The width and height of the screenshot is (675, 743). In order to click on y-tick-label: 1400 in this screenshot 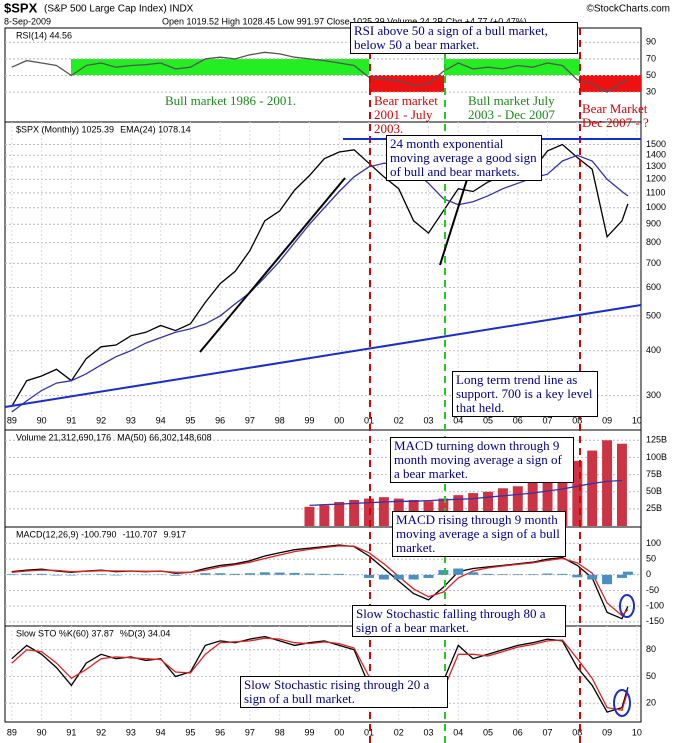, I will do `click(656, 155)`.